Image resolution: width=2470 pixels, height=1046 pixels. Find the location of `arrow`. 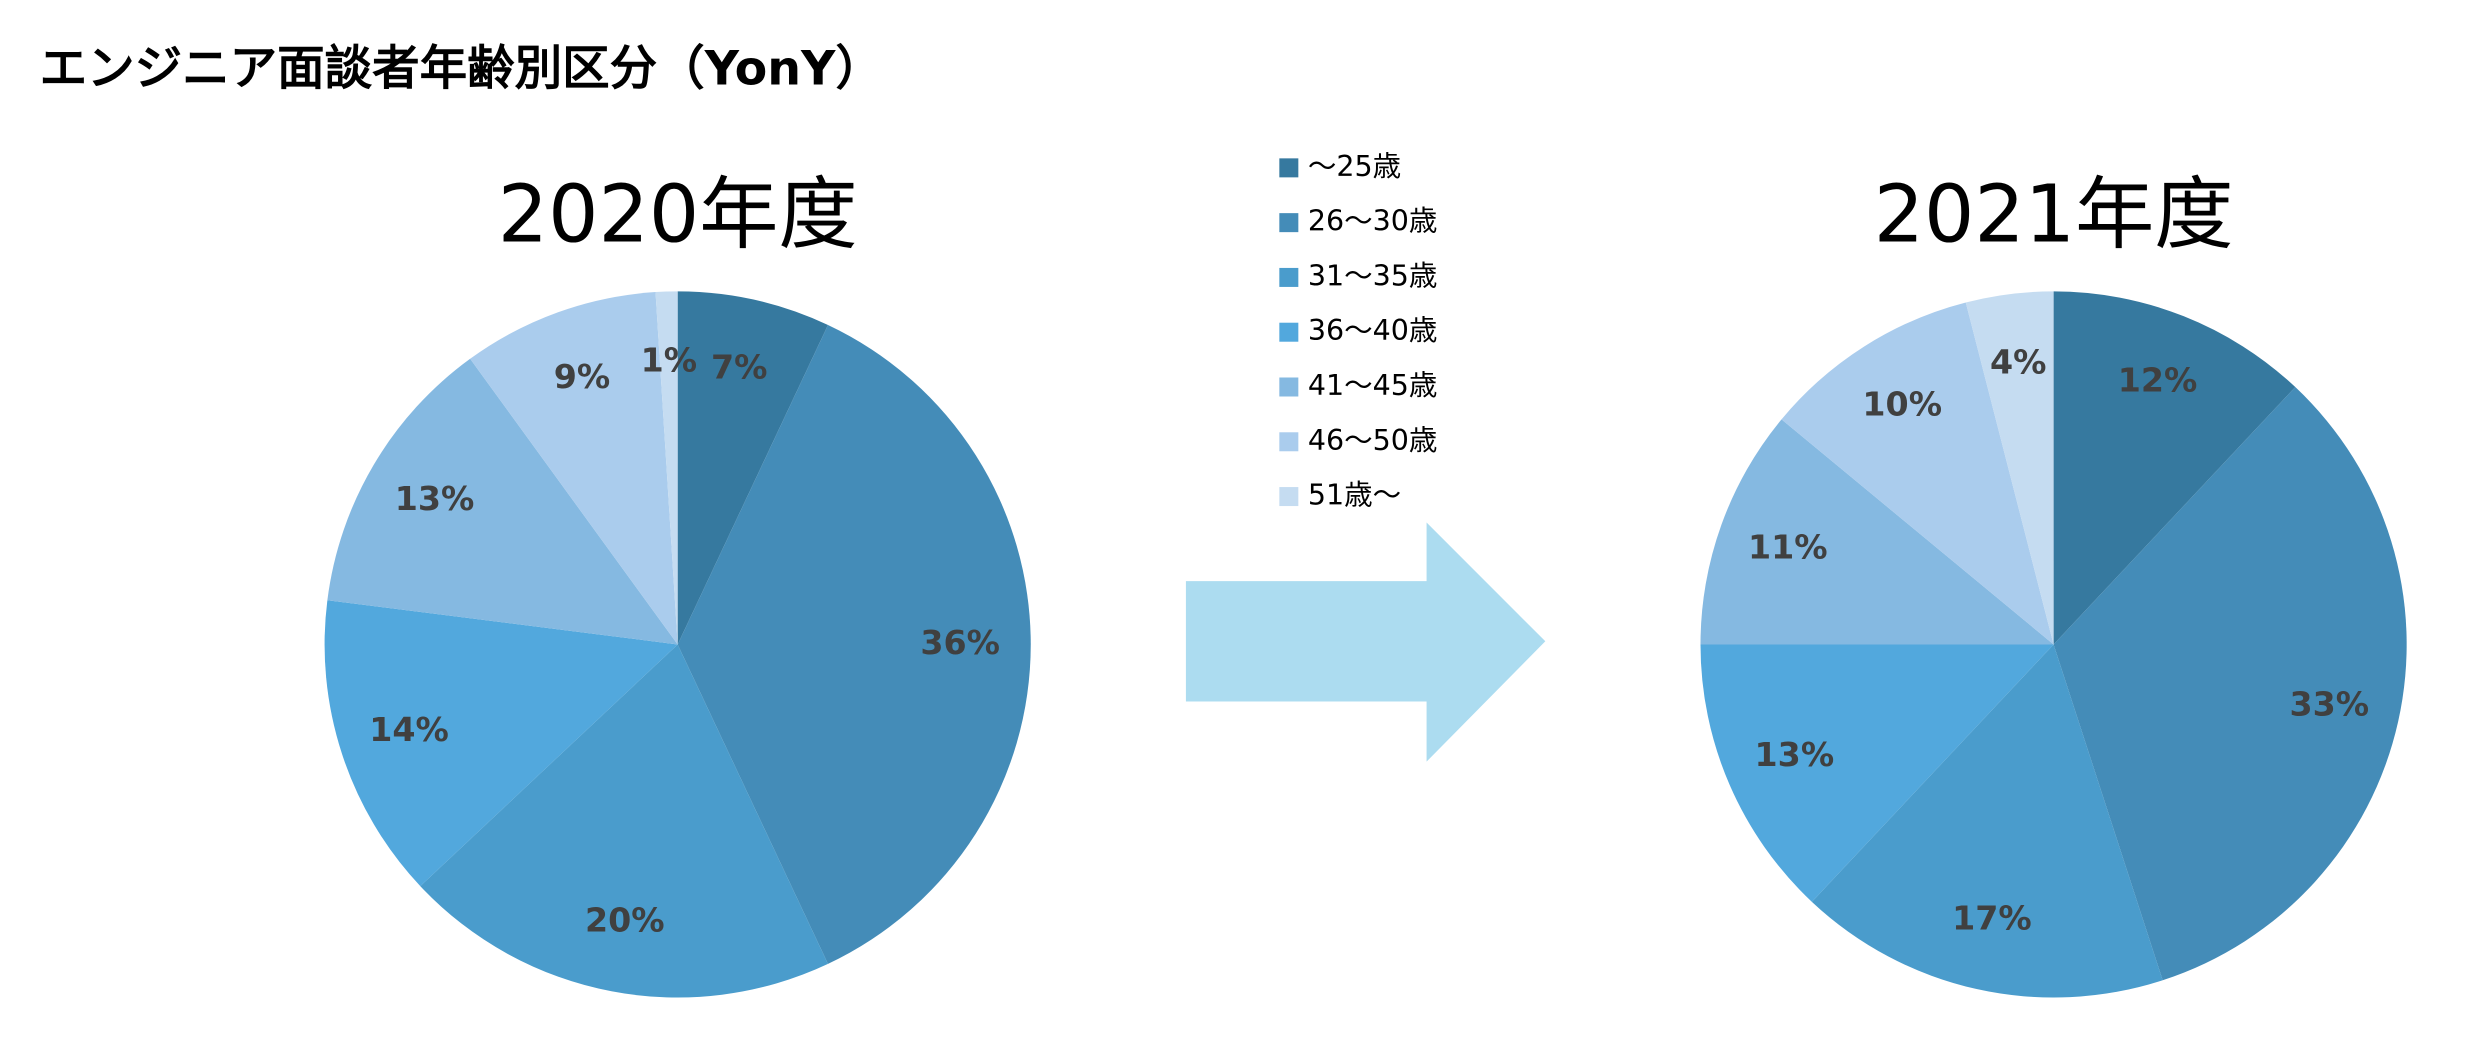

arrow is located at coordinates (1365, 642).